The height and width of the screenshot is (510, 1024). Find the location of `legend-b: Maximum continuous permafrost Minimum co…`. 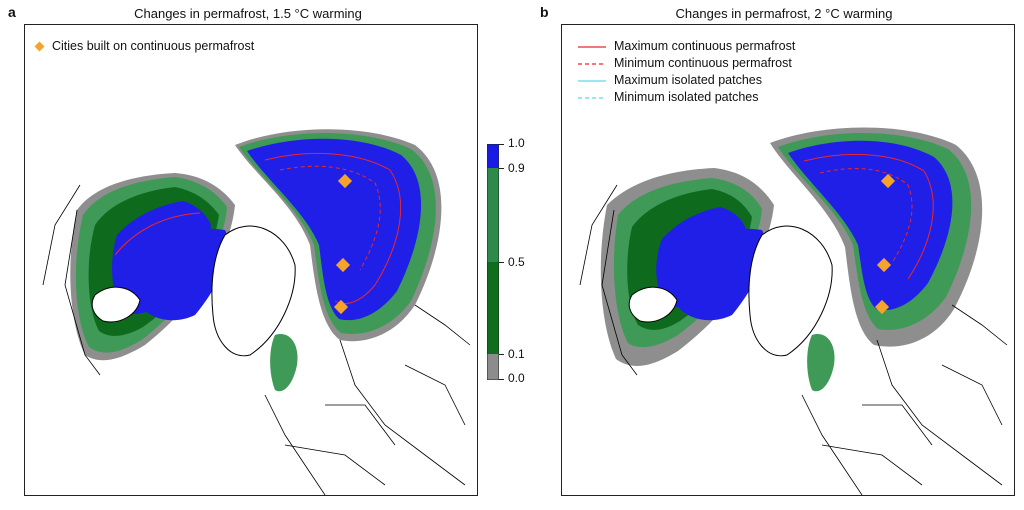

legend-b: Maximum continuous permafrost Minimum co… is located at coordinates (686, 72).